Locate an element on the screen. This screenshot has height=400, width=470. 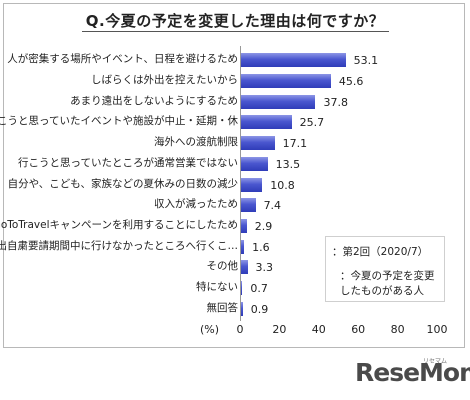
category-label: 自分や、こども、家族などの夏休みの日数の減少 is located at coordinates (122, 183).